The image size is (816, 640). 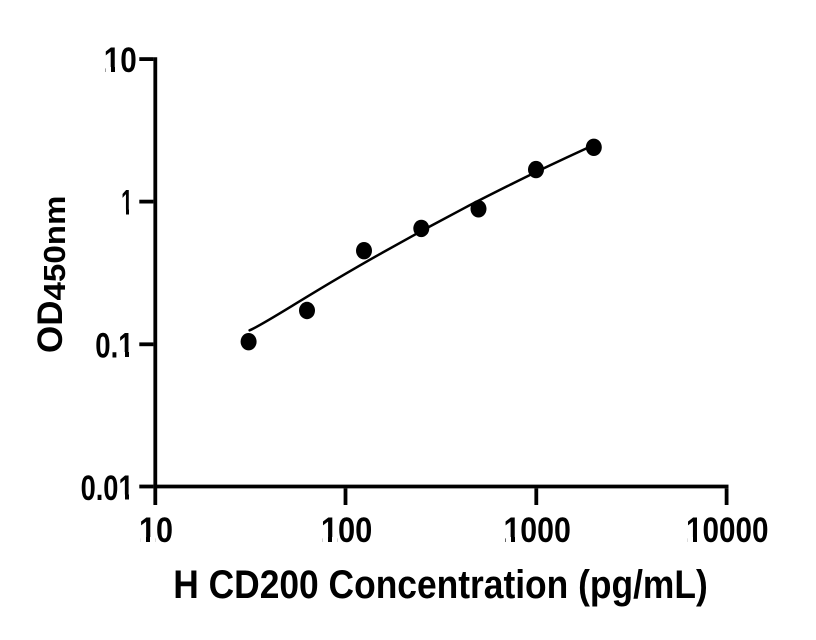 I want to click on svg-text: H CD200 Concentration (pg/mL), so click(x=440, y=585).